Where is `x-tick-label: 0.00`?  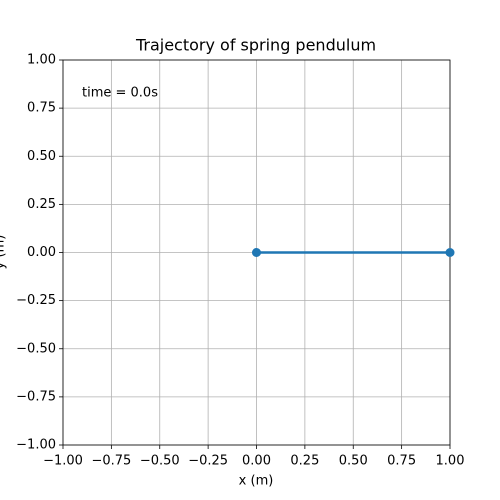
x-tick-label: 0.00 is located at coordinates (256, 461).